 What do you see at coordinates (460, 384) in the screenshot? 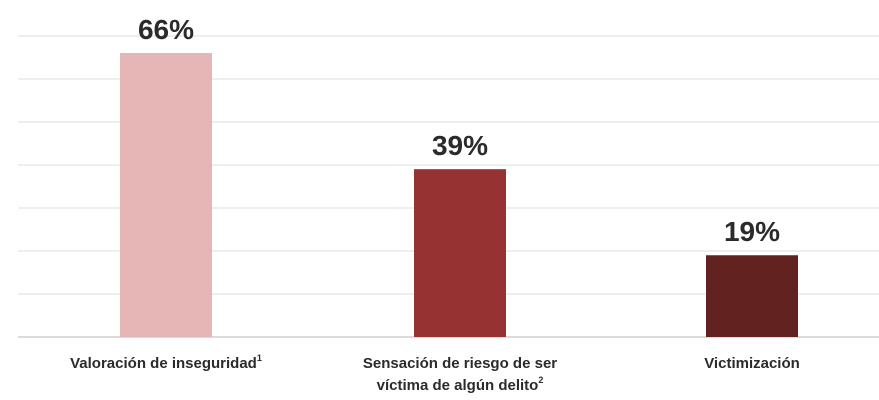
I see `category-label-2-line-2: víctima de algún delito2` at bounding box center [460, 384].